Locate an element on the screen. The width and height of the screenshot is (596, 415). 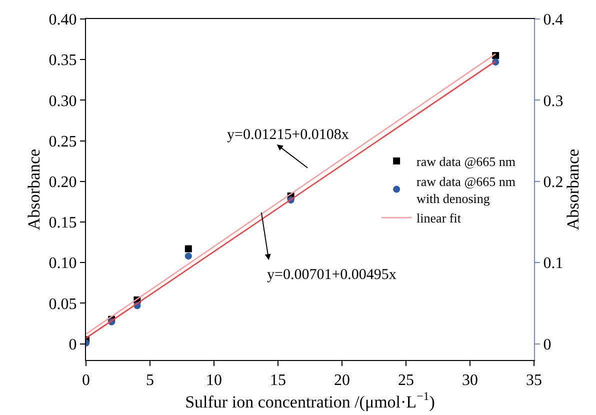
y-tick-label: 0 is located at coordinates (72, 345).